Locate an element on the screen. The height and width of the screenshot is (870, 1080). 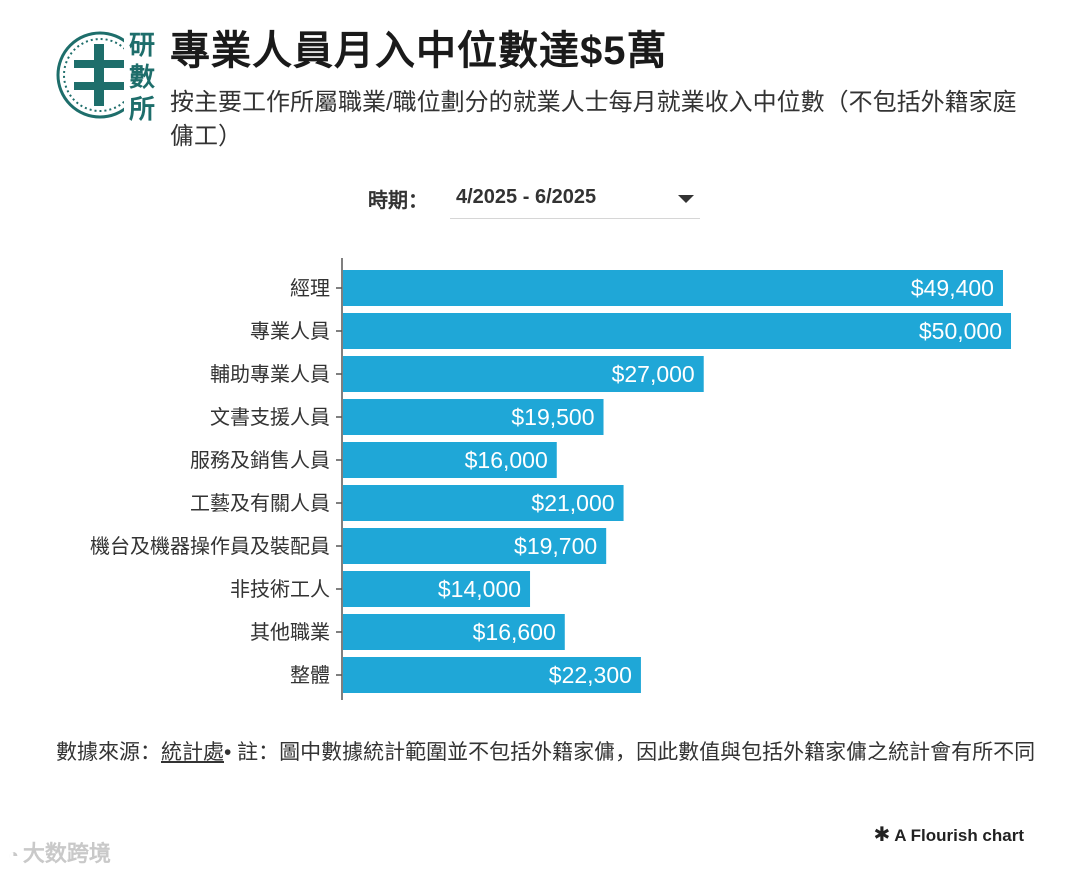
data-label: $19,700 is located at coordinates (555, 546).